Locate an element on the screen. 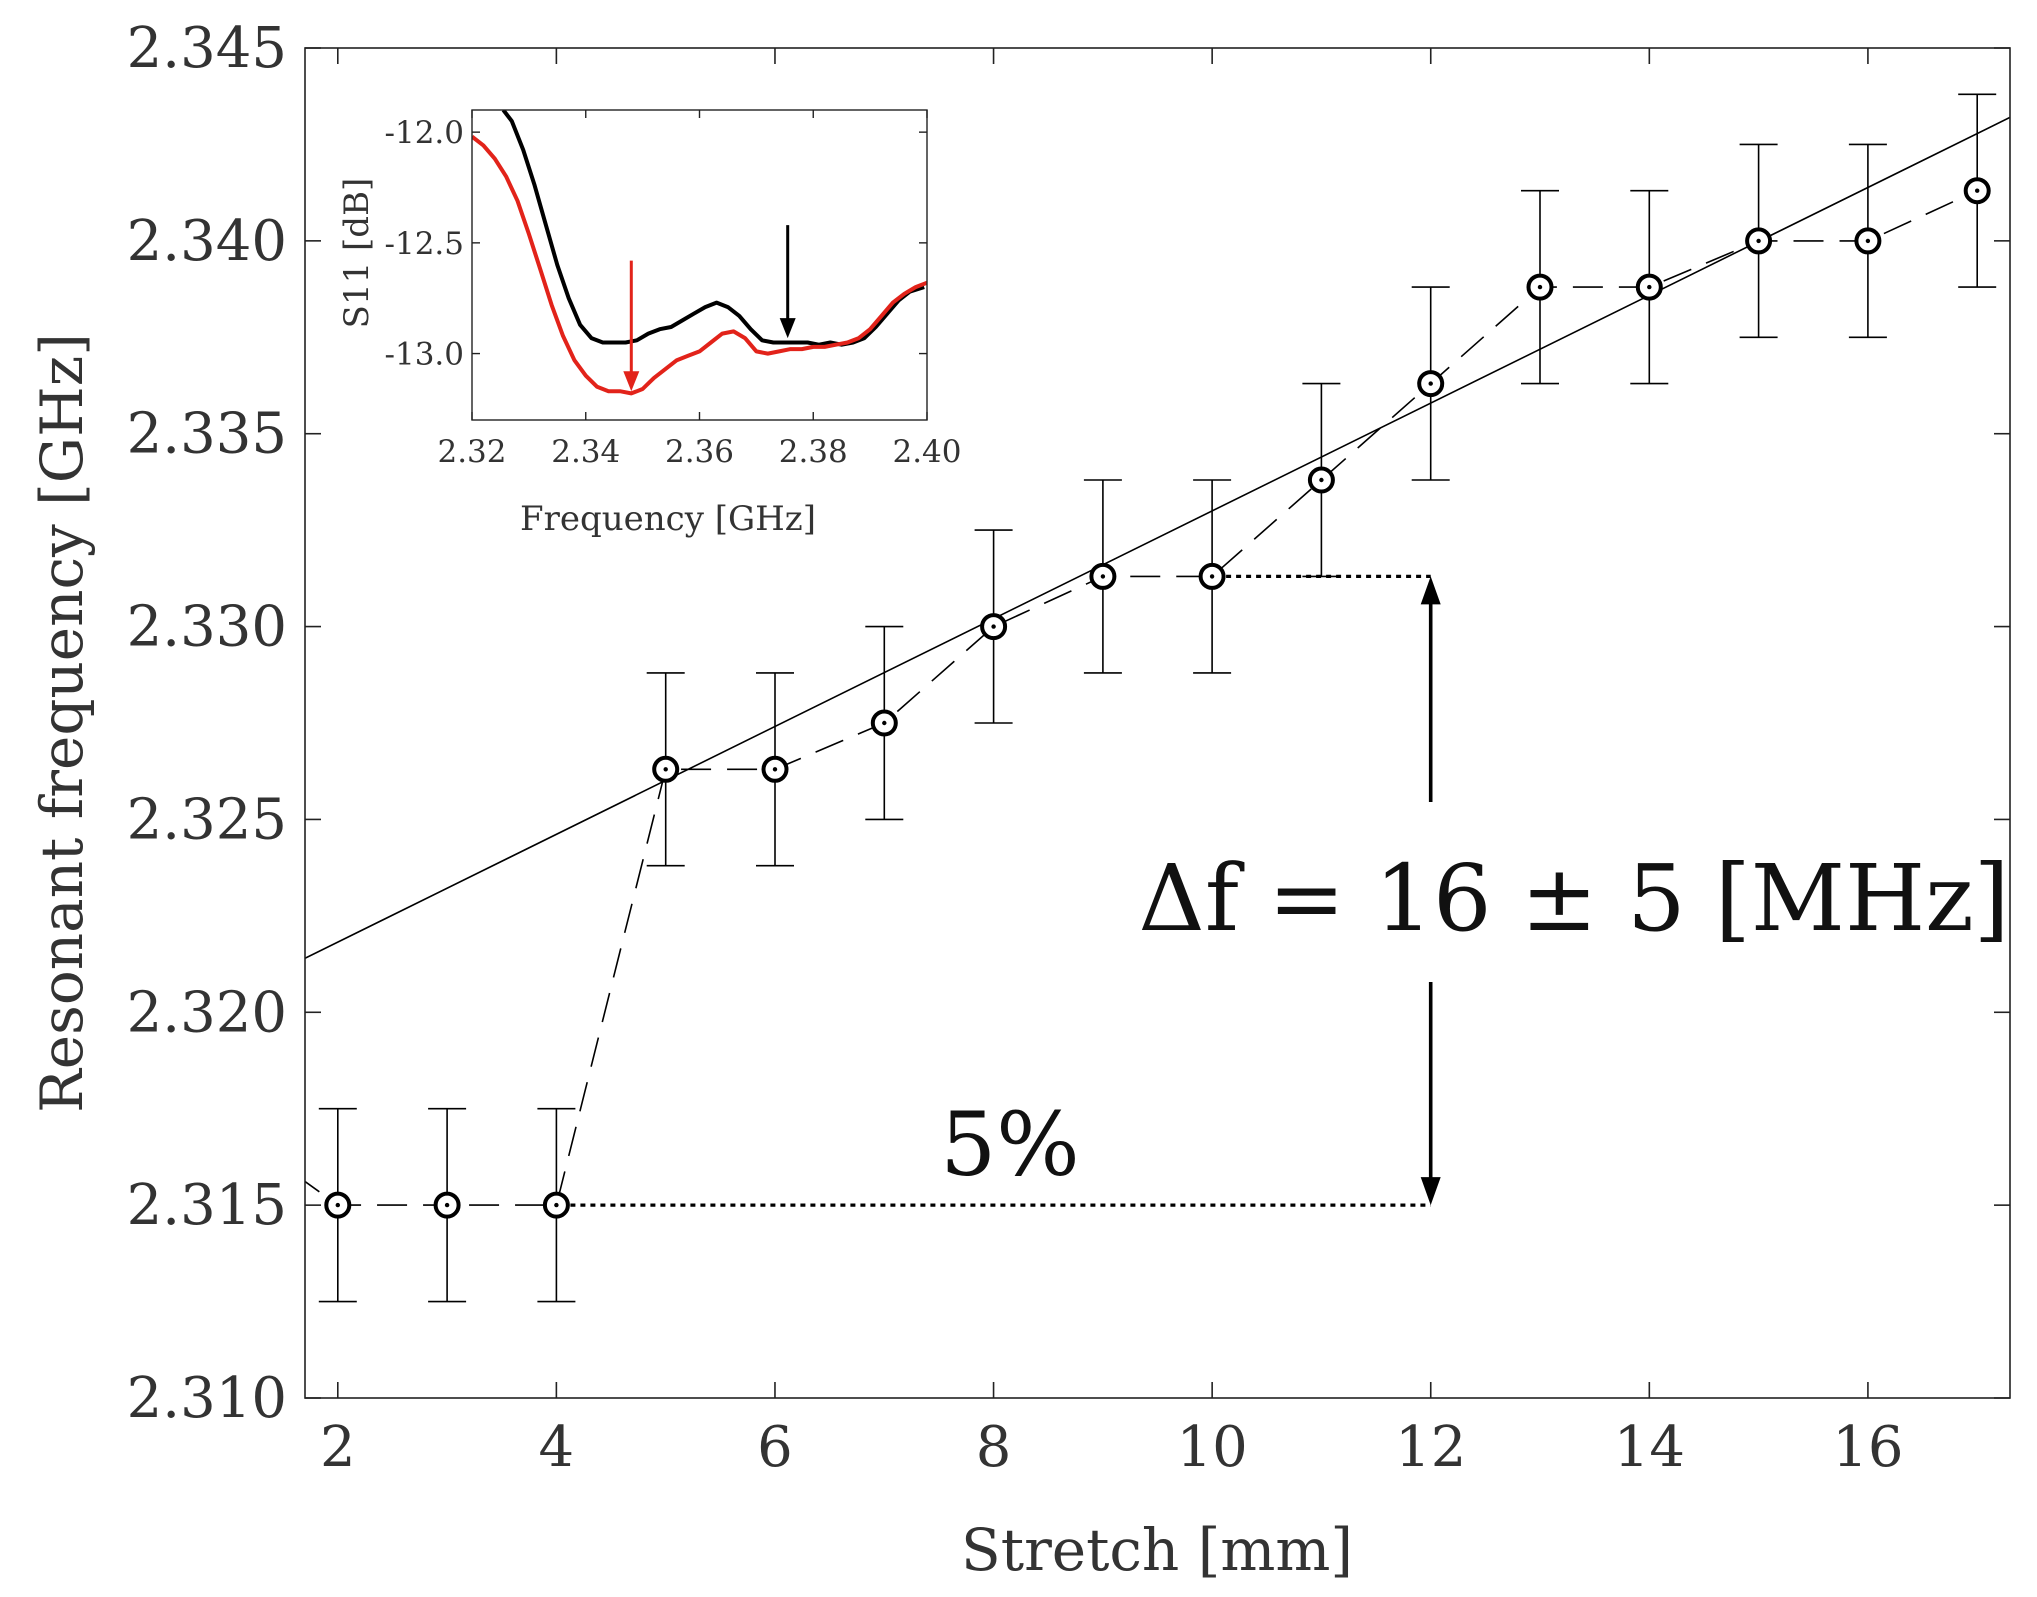  inset-y-tick-label: -12.5 is located at coordinates (425, 244).